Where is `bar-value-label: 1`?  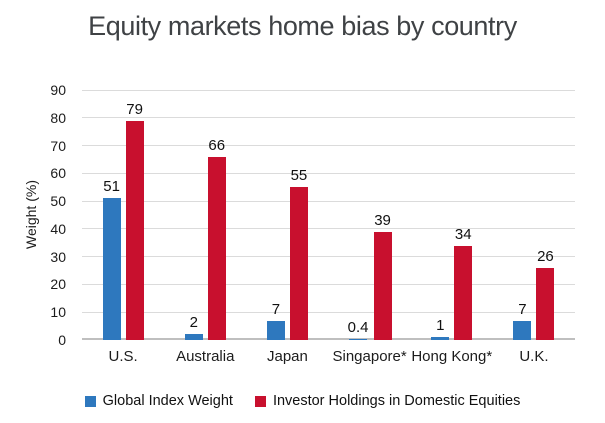
bar-value-label: 1 is located at coordinates (440, 326).